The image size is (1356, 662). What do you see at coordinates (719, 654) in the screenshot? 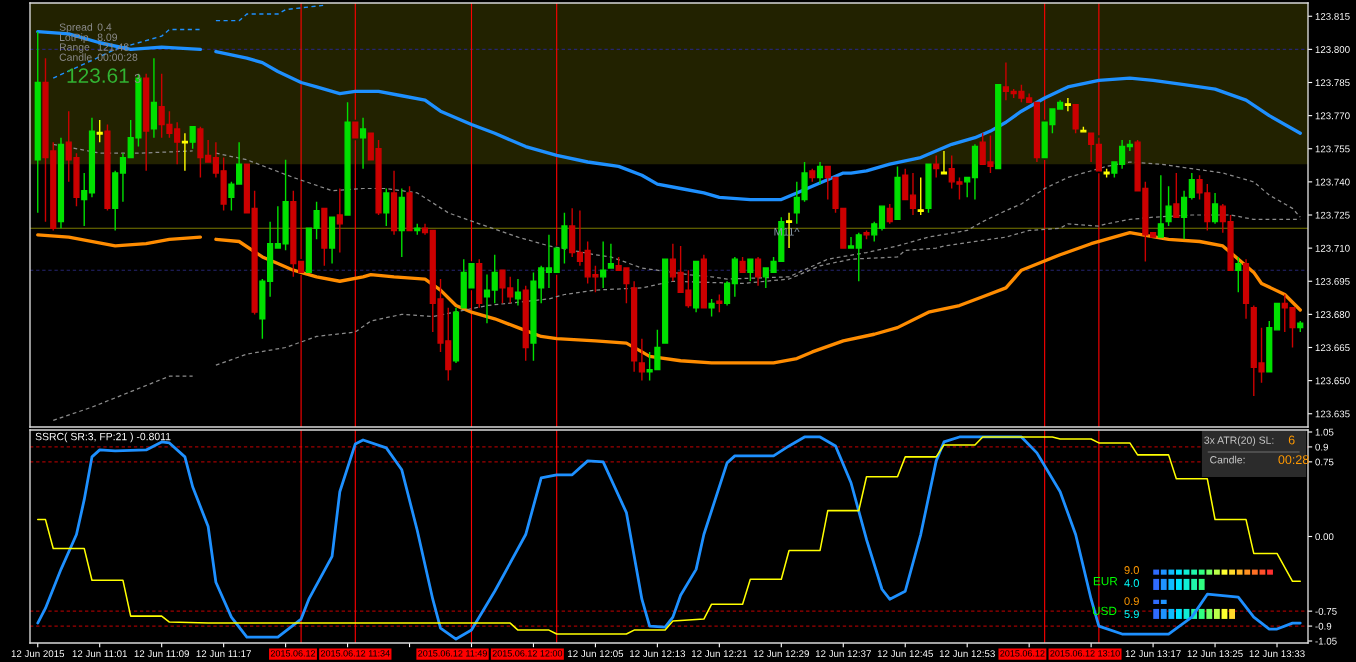
I see `x-tick-label: 12 Jun 12:21` at bounding box center [719, 654].